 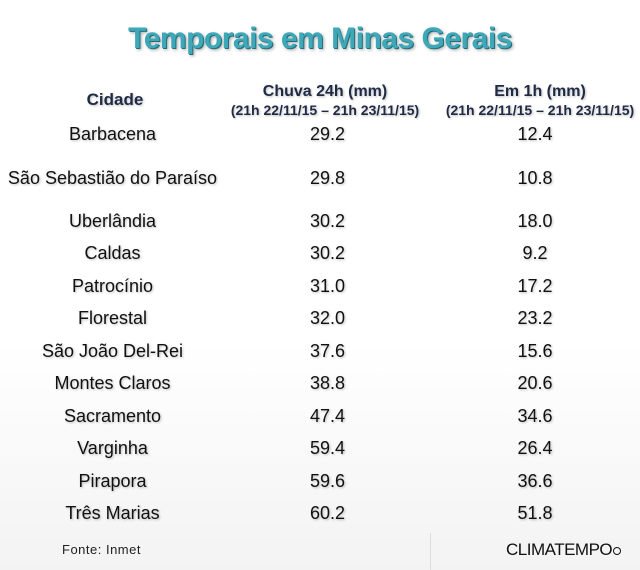 What do you see at coordinates (325, 91) in the screenshot?
I see `header-rain-24h-label: Chuva 24h (mm)` at bounding box center [325, 91].